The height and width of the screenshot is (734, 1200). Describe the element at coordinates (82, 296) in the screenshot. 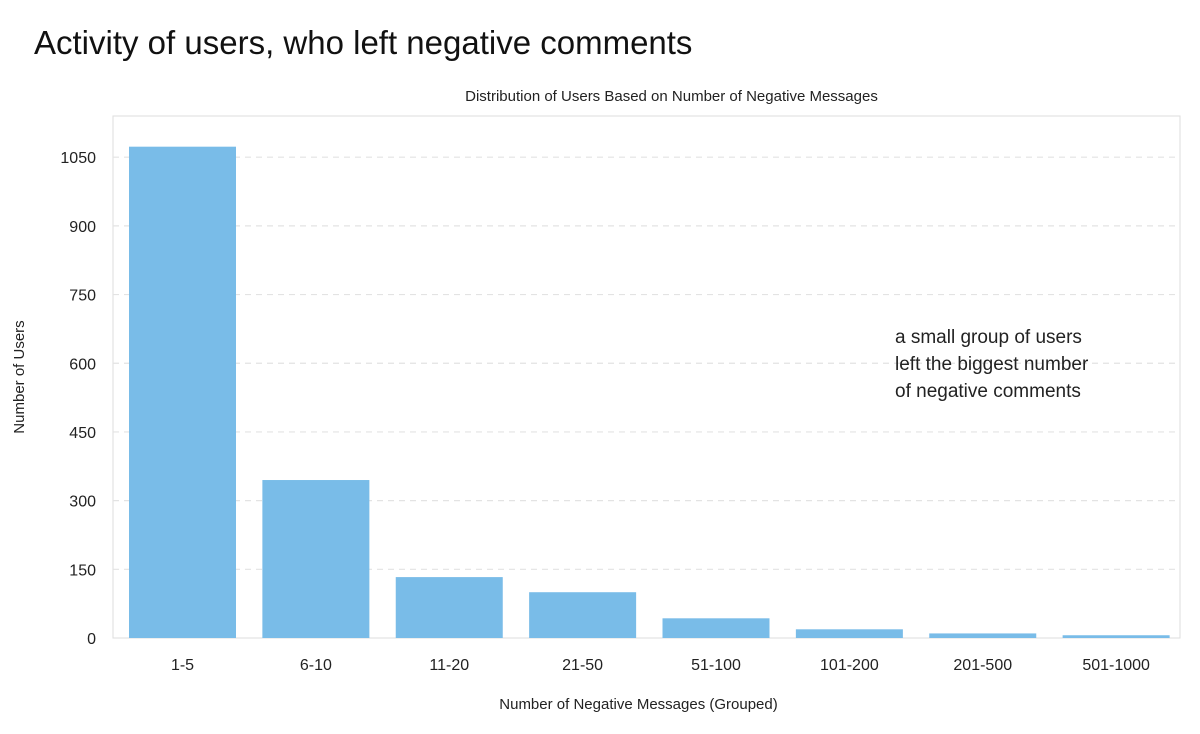

I see `y-tick-label: 750` at that location.